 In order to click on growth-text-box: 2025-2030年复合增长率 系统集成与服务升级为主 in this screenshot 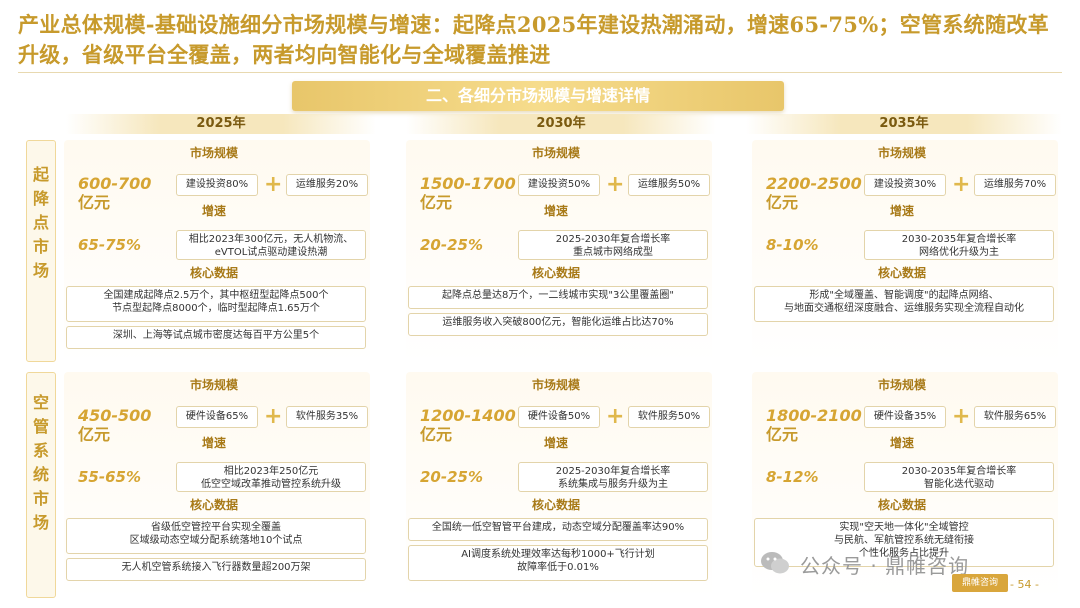, I will do `click(613, 477)`.